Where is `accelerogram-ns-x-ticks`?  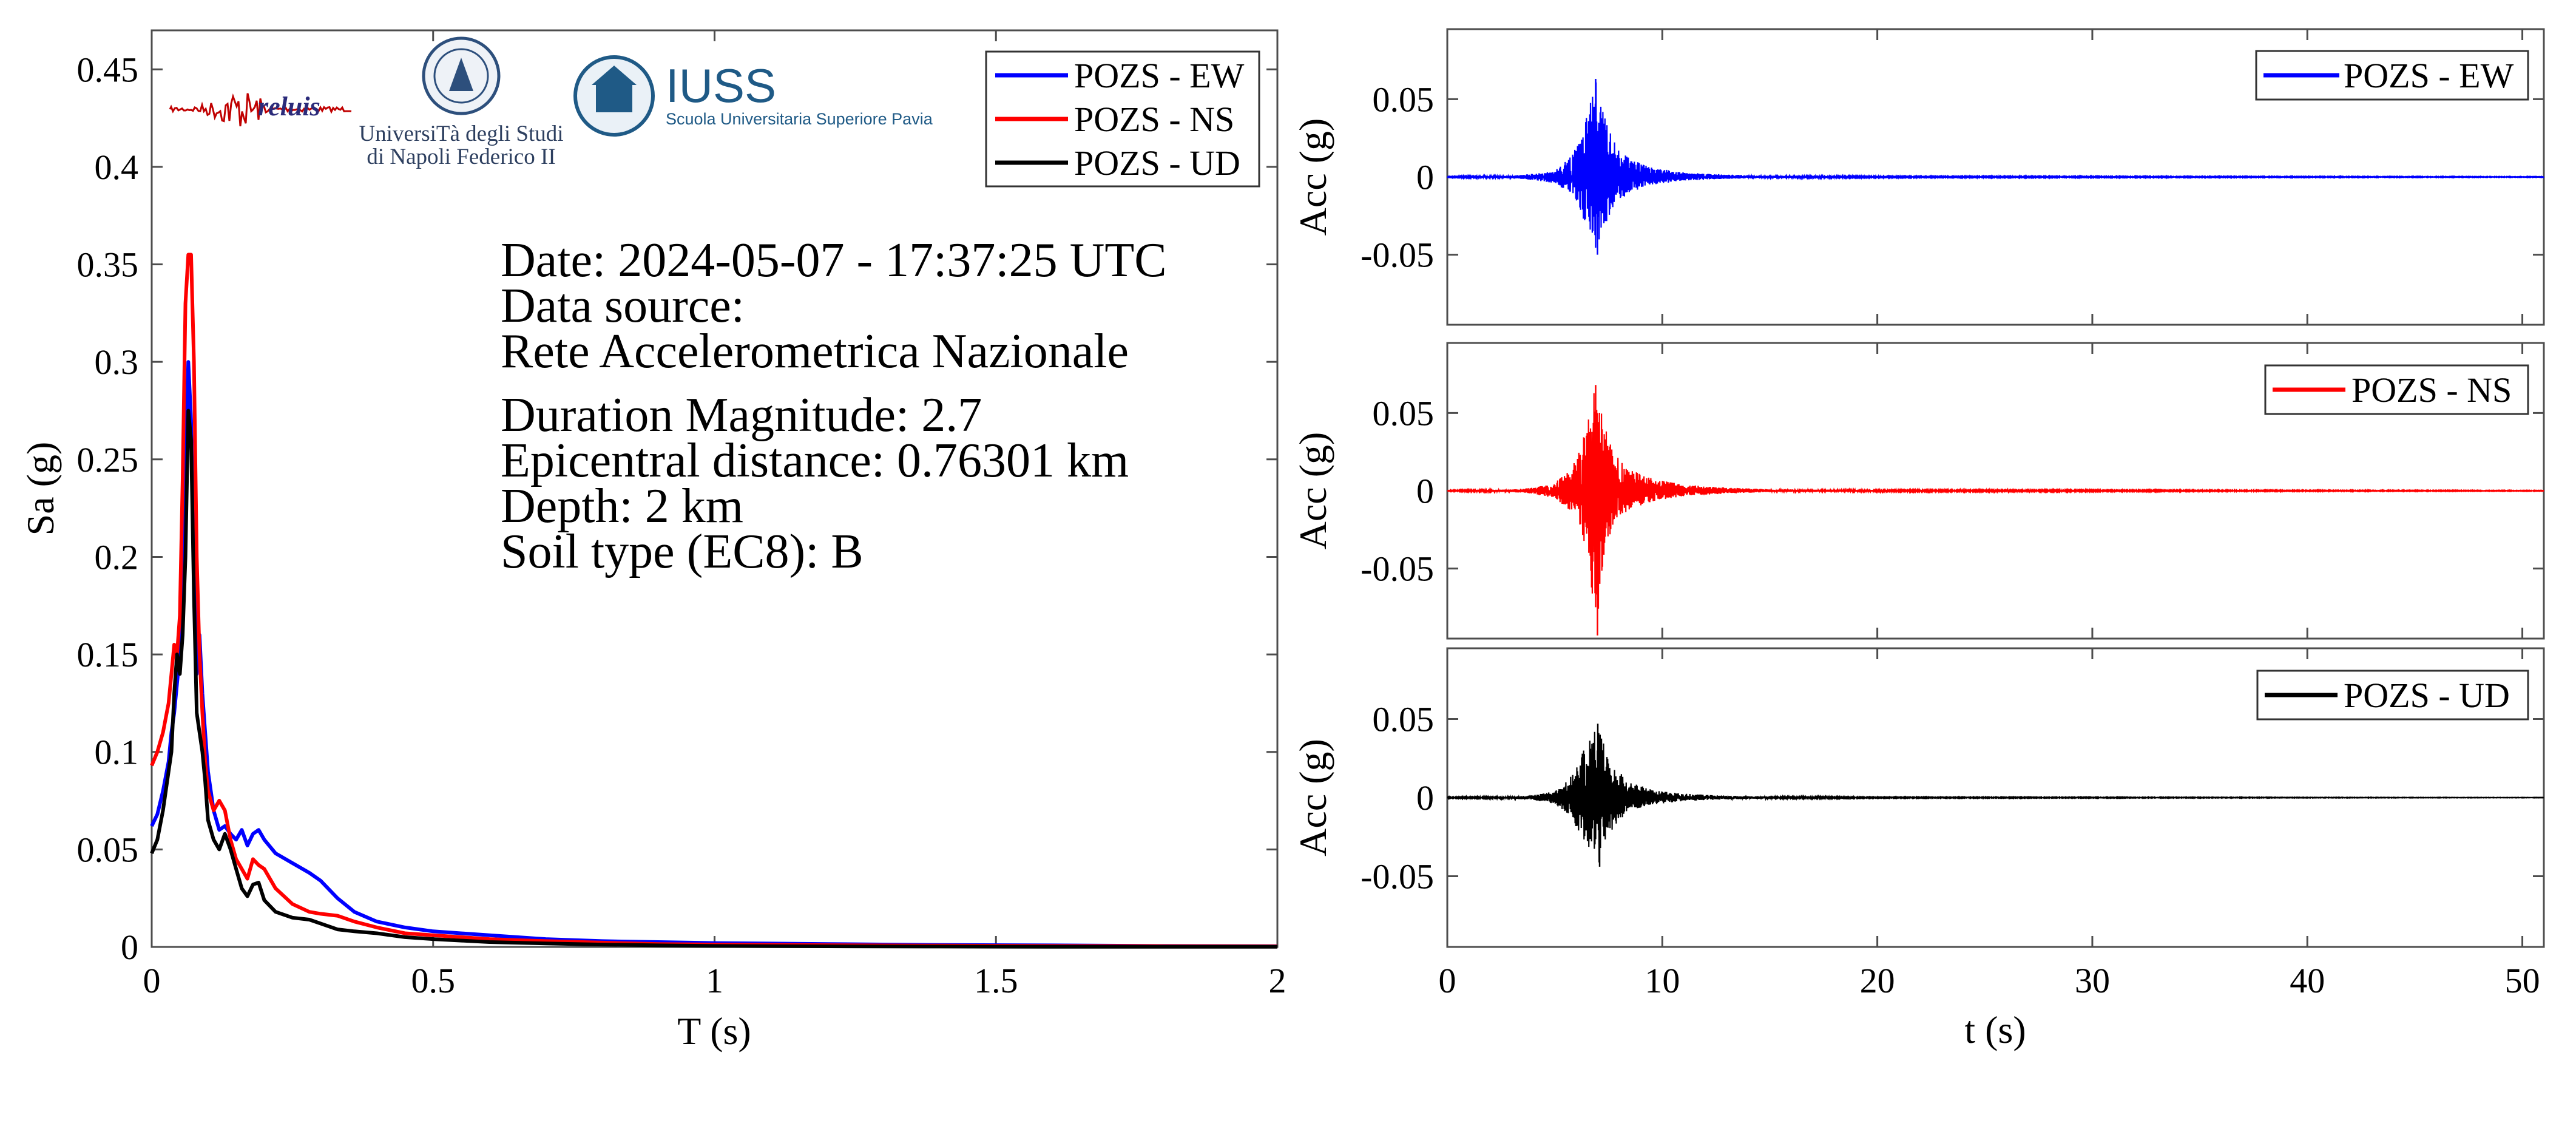
accelerogram-ns-x-ticks is located at coordinates (1985, 491).